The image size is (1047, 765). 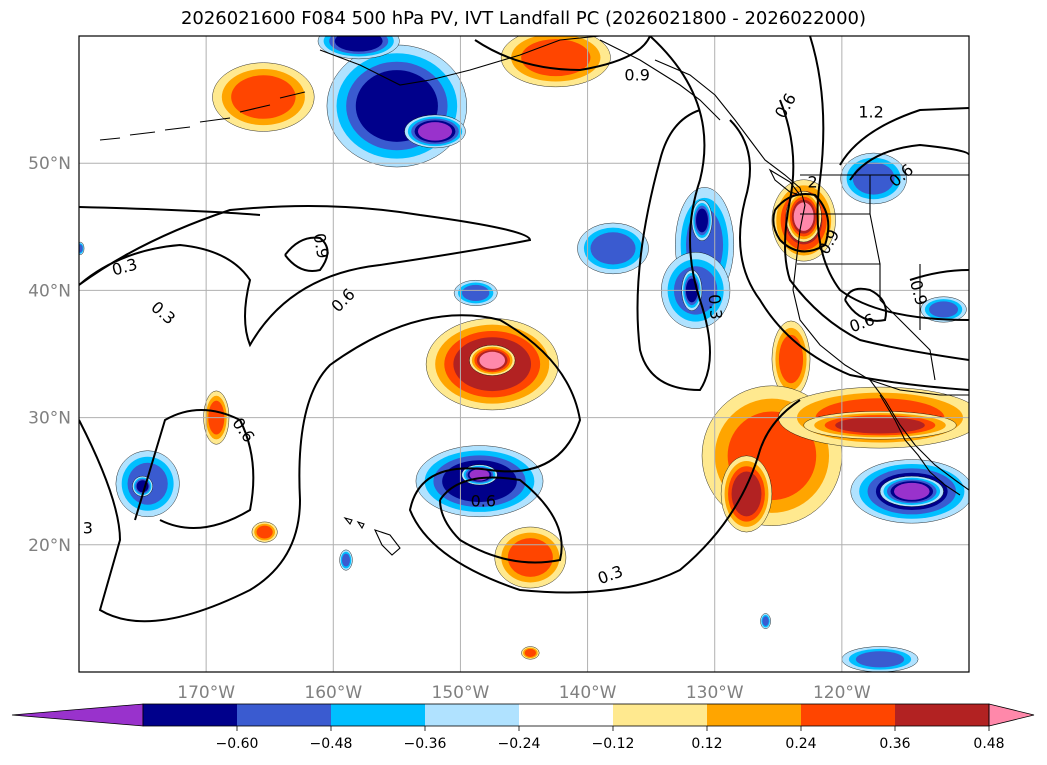 I want to click on colorbar-tick-label: 0.12, so click(x=706, y=744).